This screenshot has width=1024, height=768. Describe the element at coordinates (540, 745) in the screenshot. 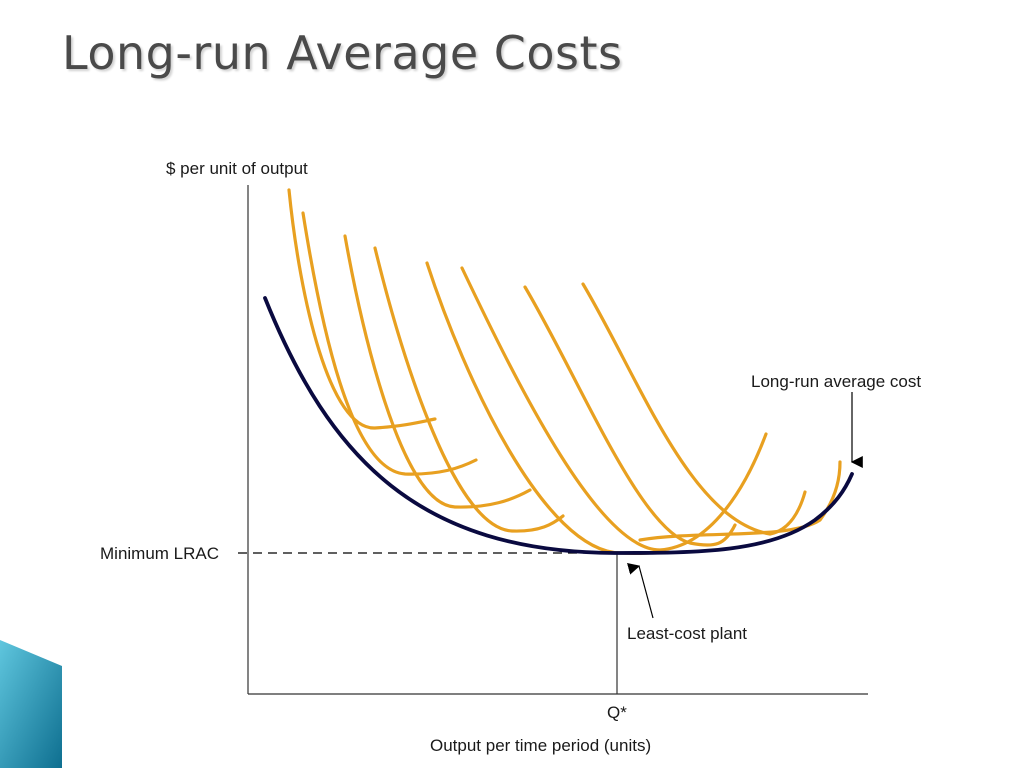

I see `x-axis-label: Output per time period (units)` at that location.